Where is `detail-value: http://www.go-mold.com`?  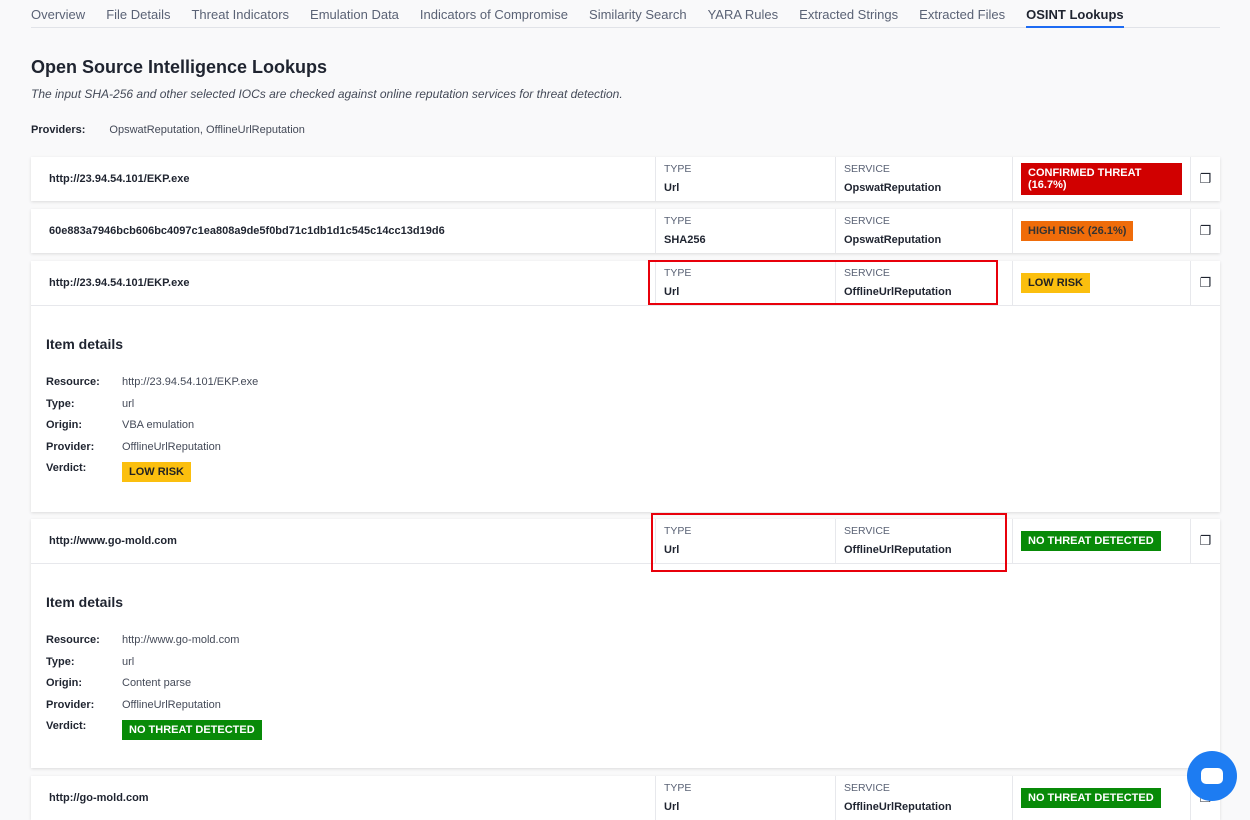
detail-value: http://www.go-mold.com is located at coordinates (181, 640).